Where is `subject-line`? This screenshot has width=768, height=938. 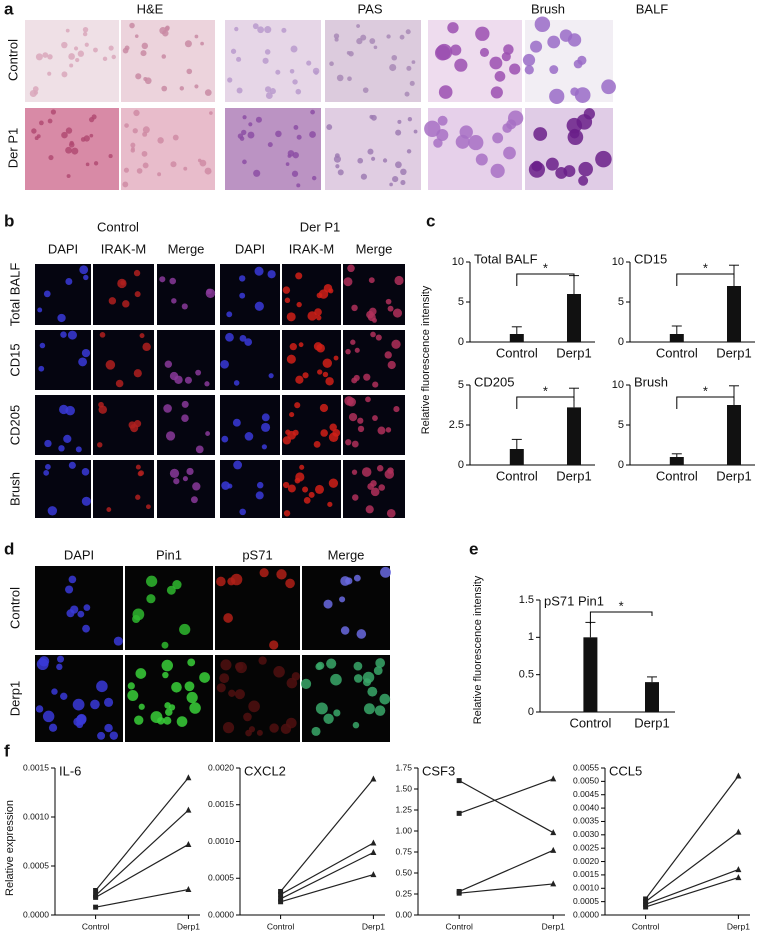 subject-line is located at coordinates (327, 868).